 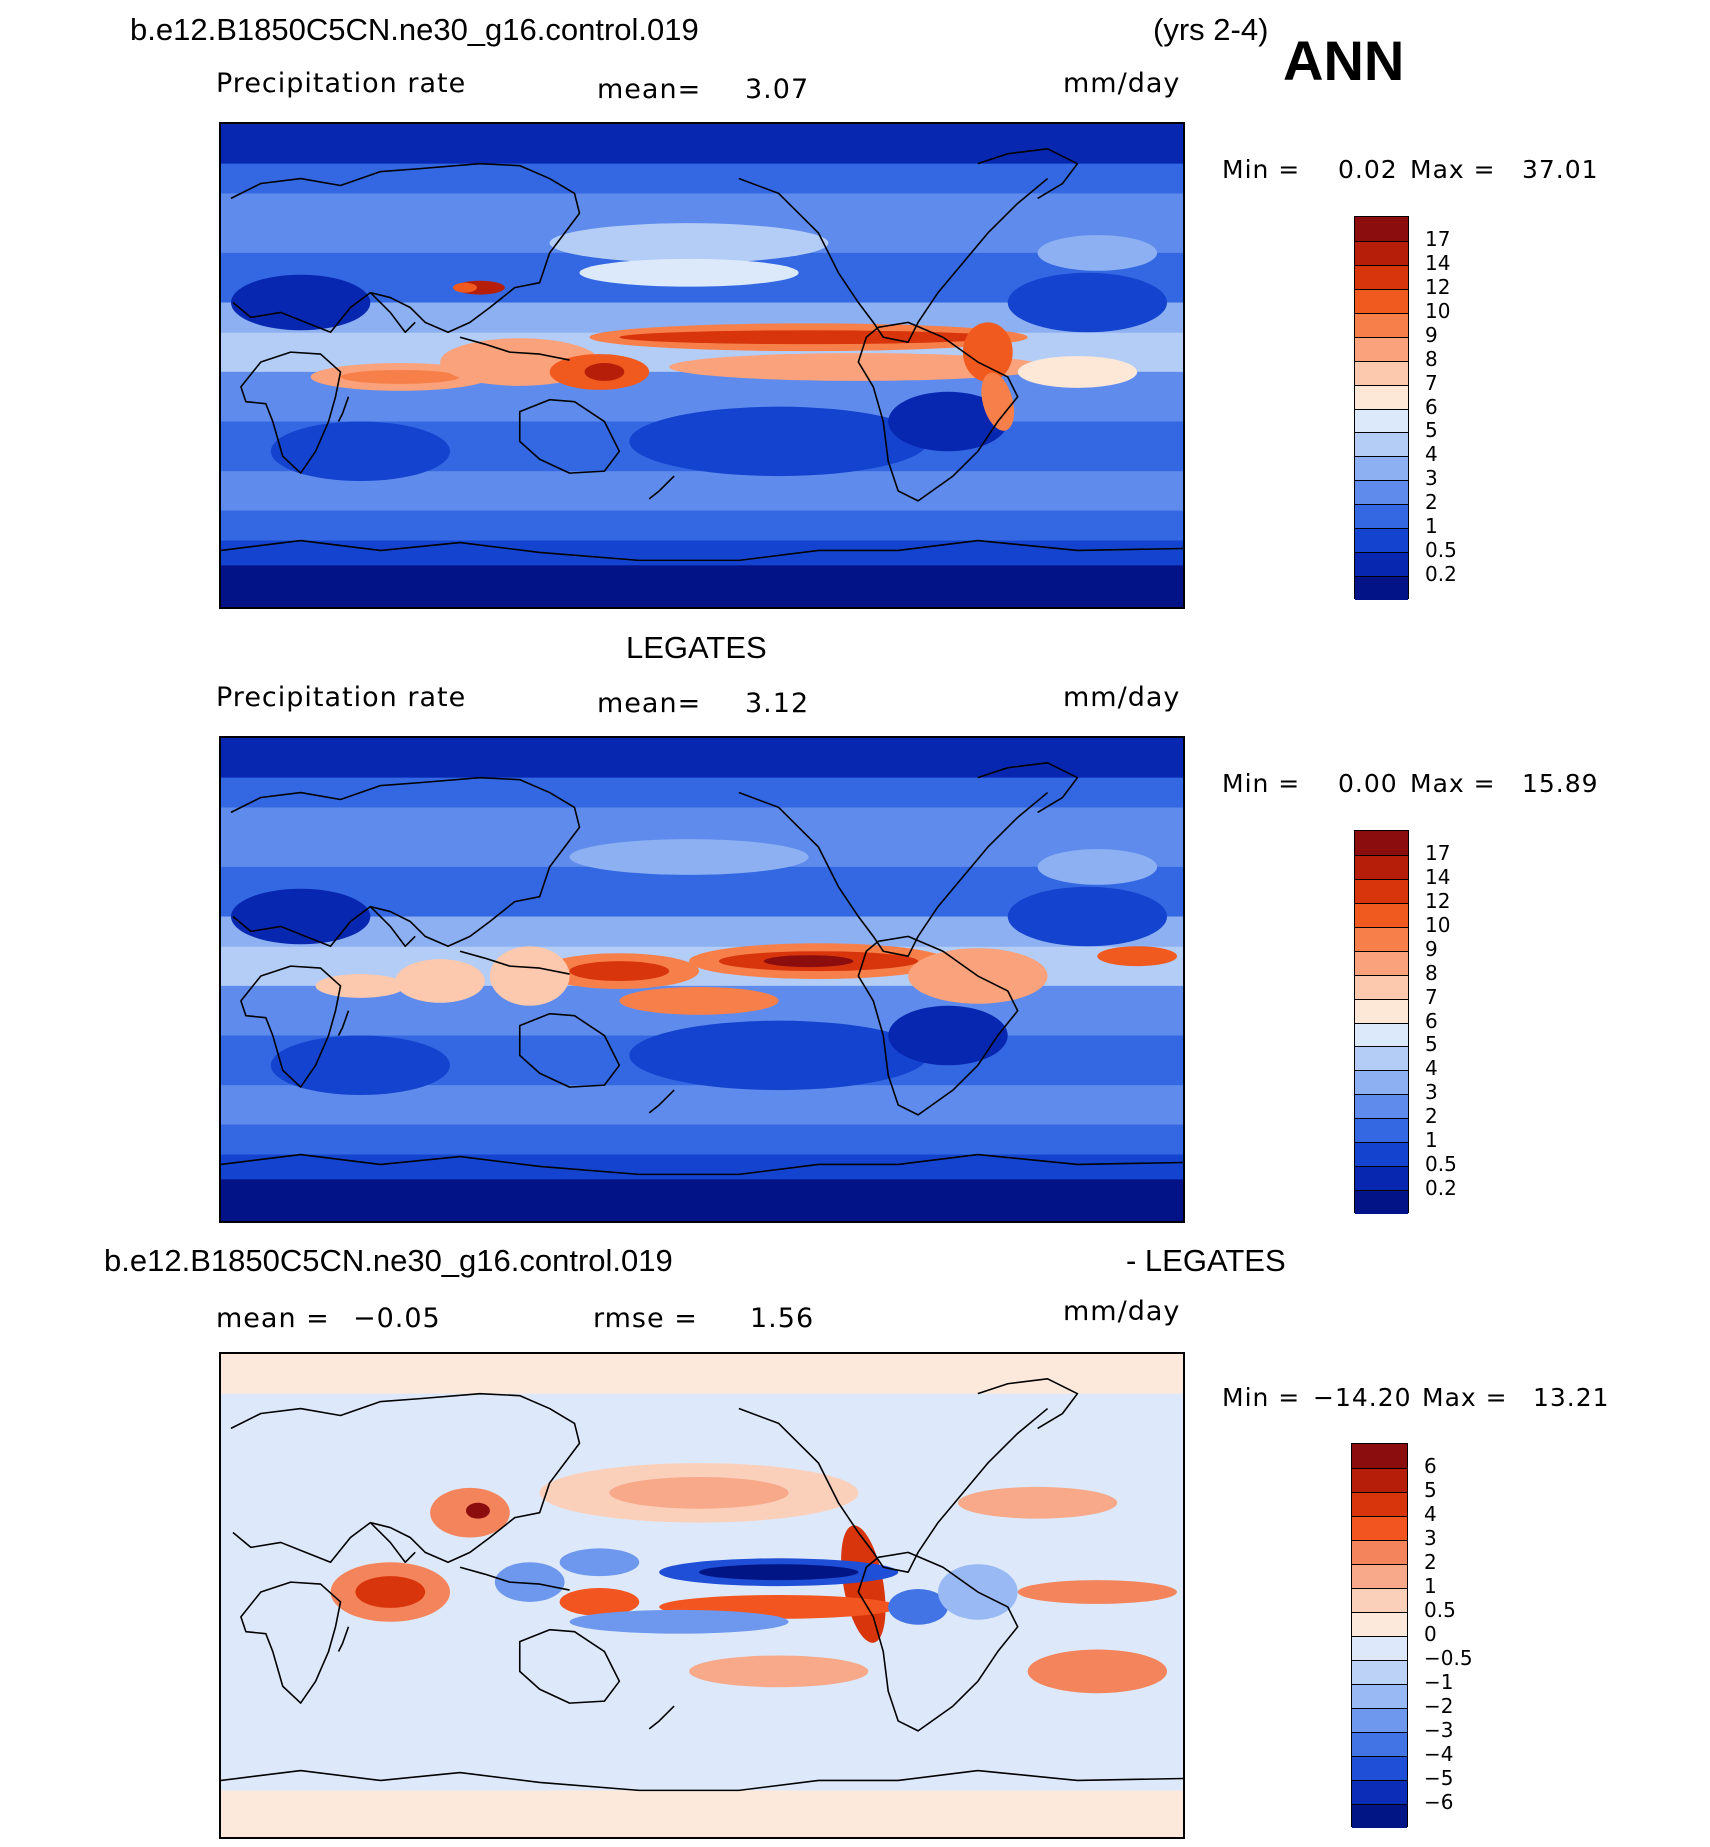 I want to click on panel1-colorbar, so click(x=1381, y=408).